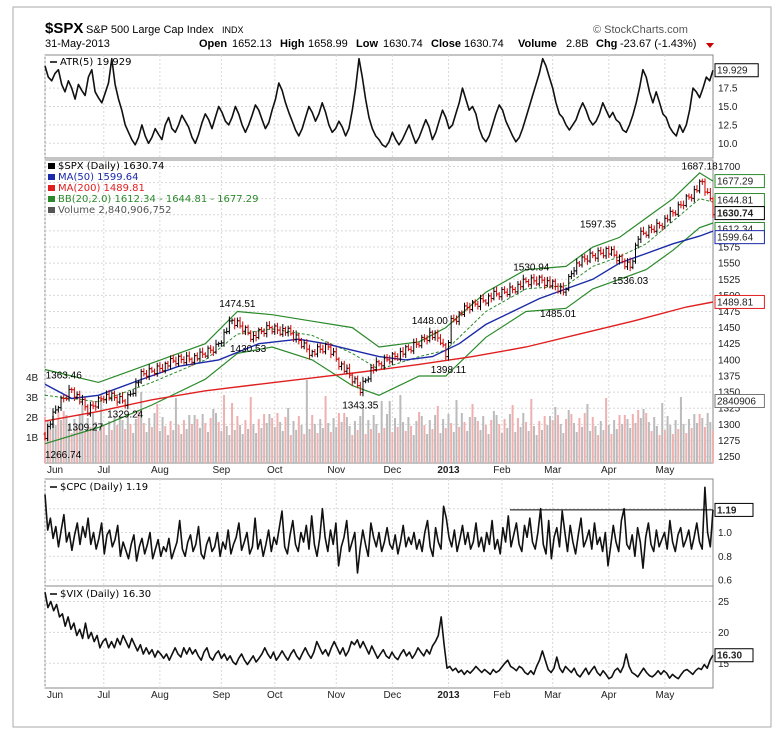 This screenshot has height=735, width=784. I want to click on price-annotation: 1448.00, so click(430, 321).